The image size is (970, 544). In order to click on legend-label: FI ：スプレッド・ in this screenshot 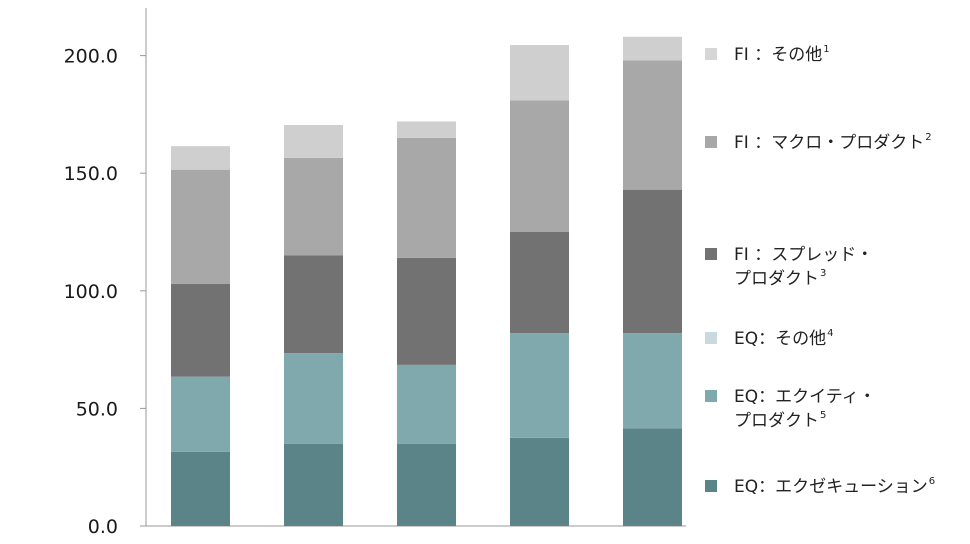, I will do `click(803, 255)`.